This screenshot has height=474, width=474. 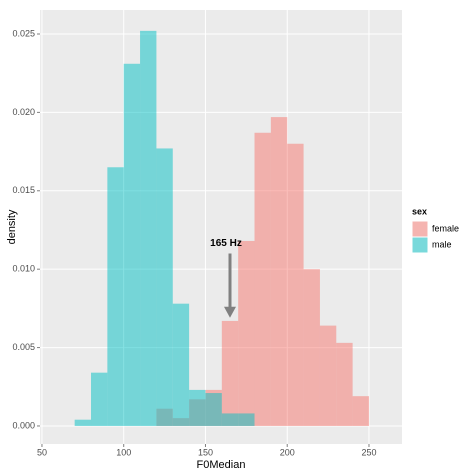 What do you see at coordinates (123, 452) in the screenshot?
I see `x-tick-label: 100` at bounding box center [123, 452].